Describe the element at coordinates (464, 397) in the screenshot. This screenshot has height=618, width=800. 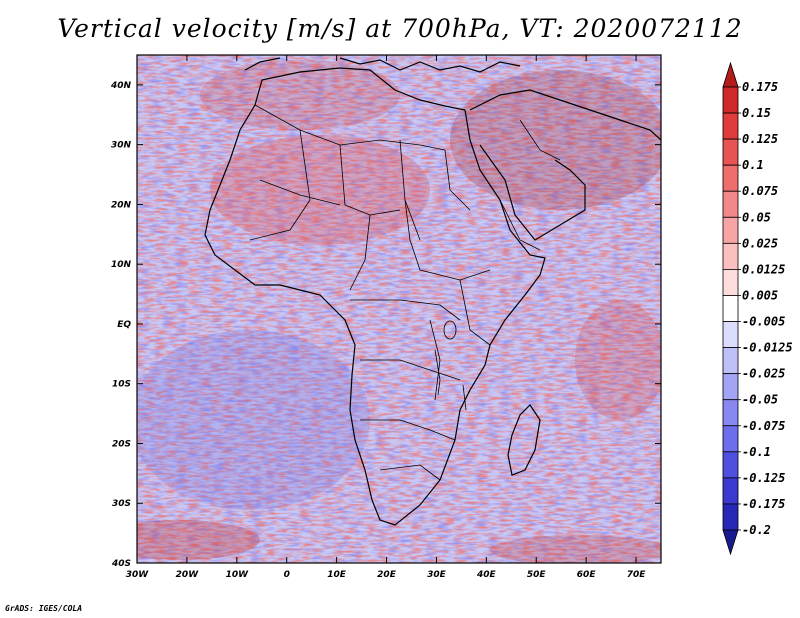
I see `lake-malawi` at that location.